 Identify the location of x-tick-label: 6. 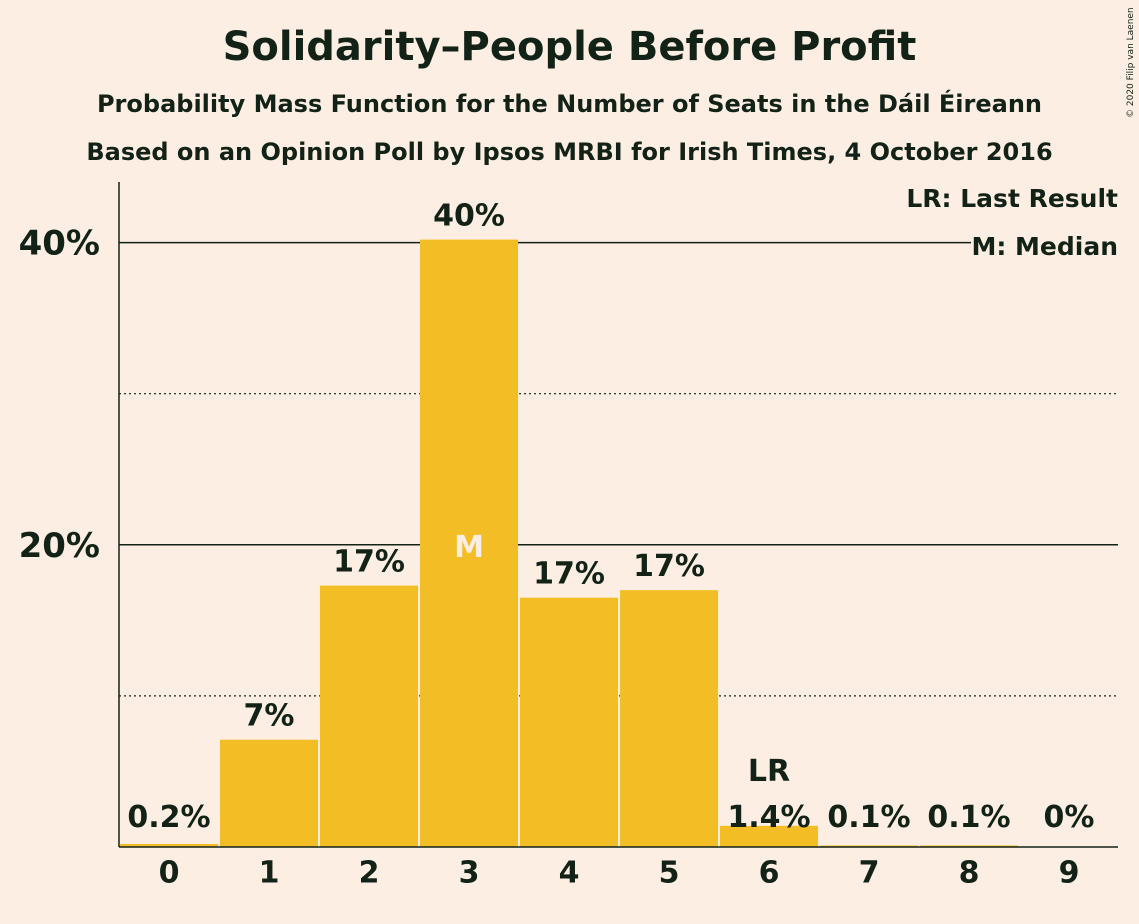
(769, 873).